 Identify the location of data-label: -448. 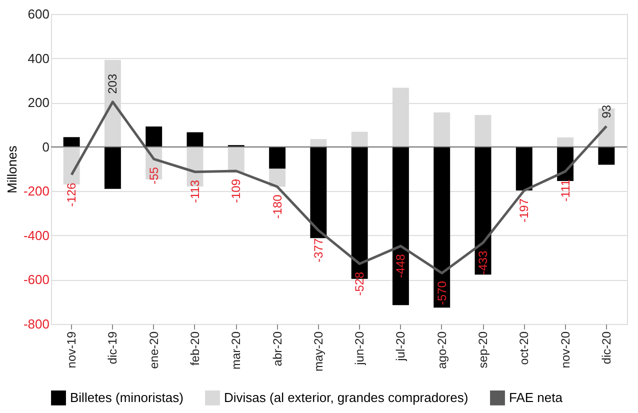
(401, 266).